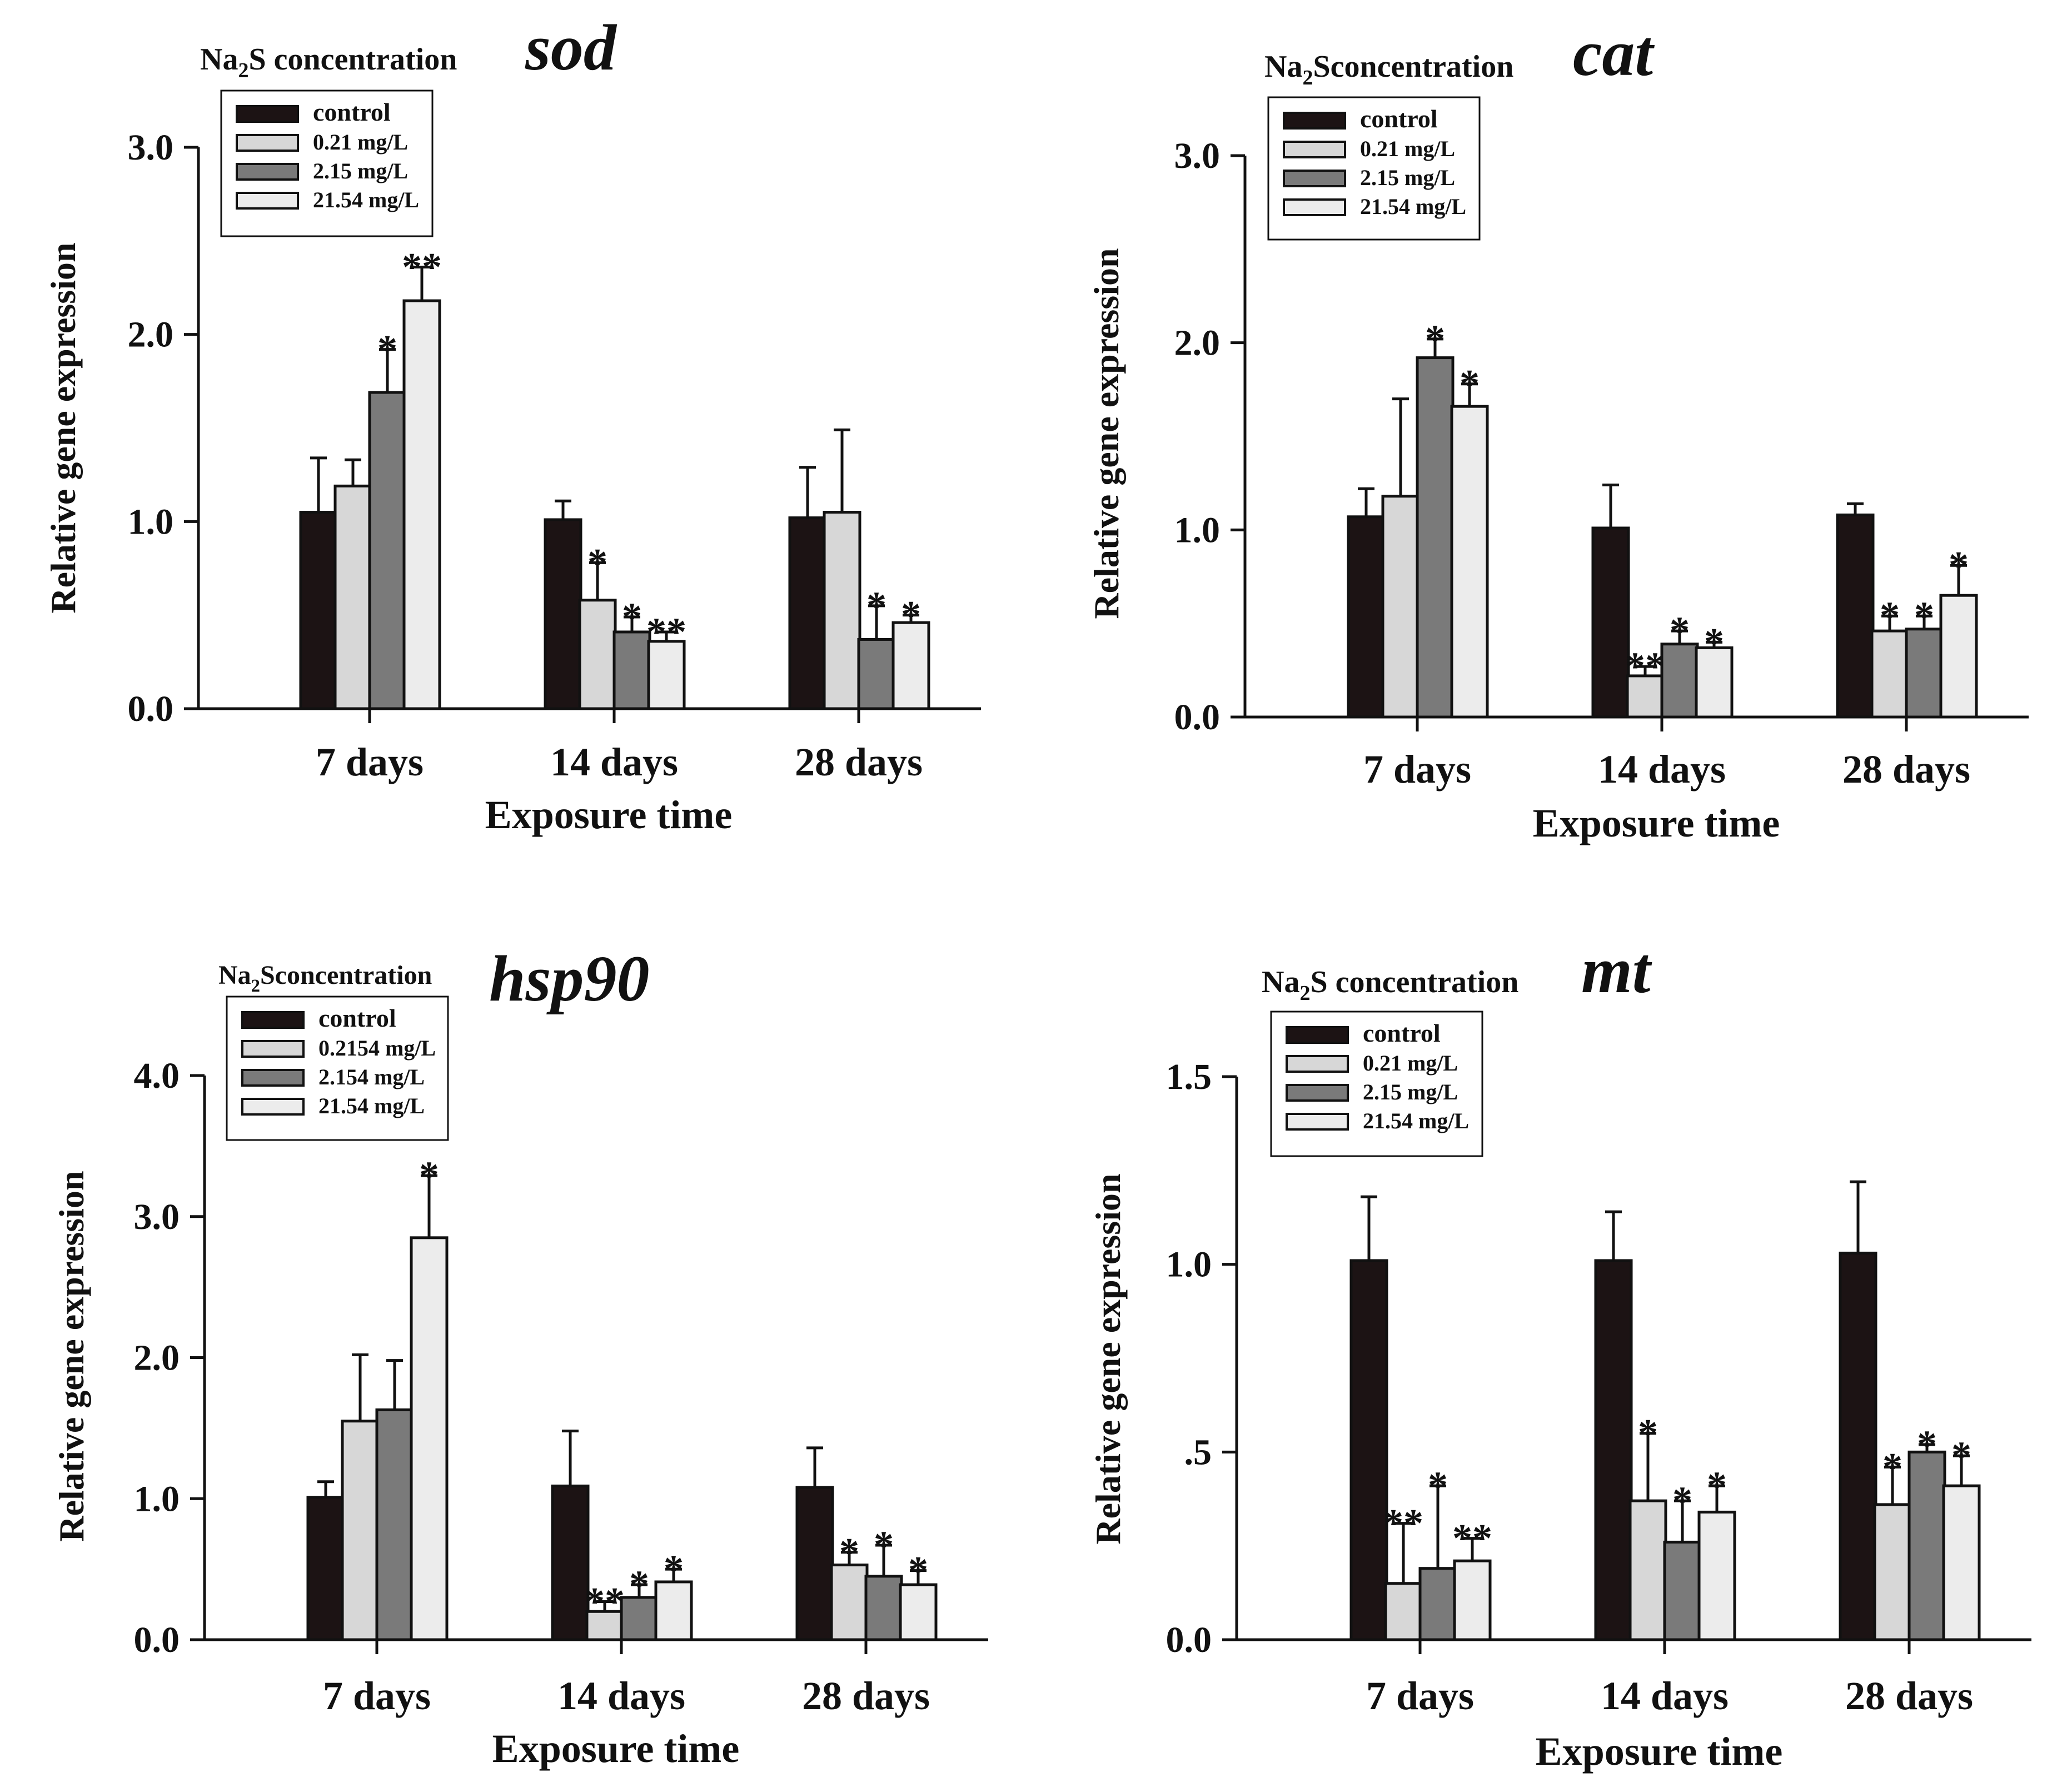  Describe the element at coordinates (360, 142) in the screenshot. I see `legend-label: 0.21 mg/L` at that location.